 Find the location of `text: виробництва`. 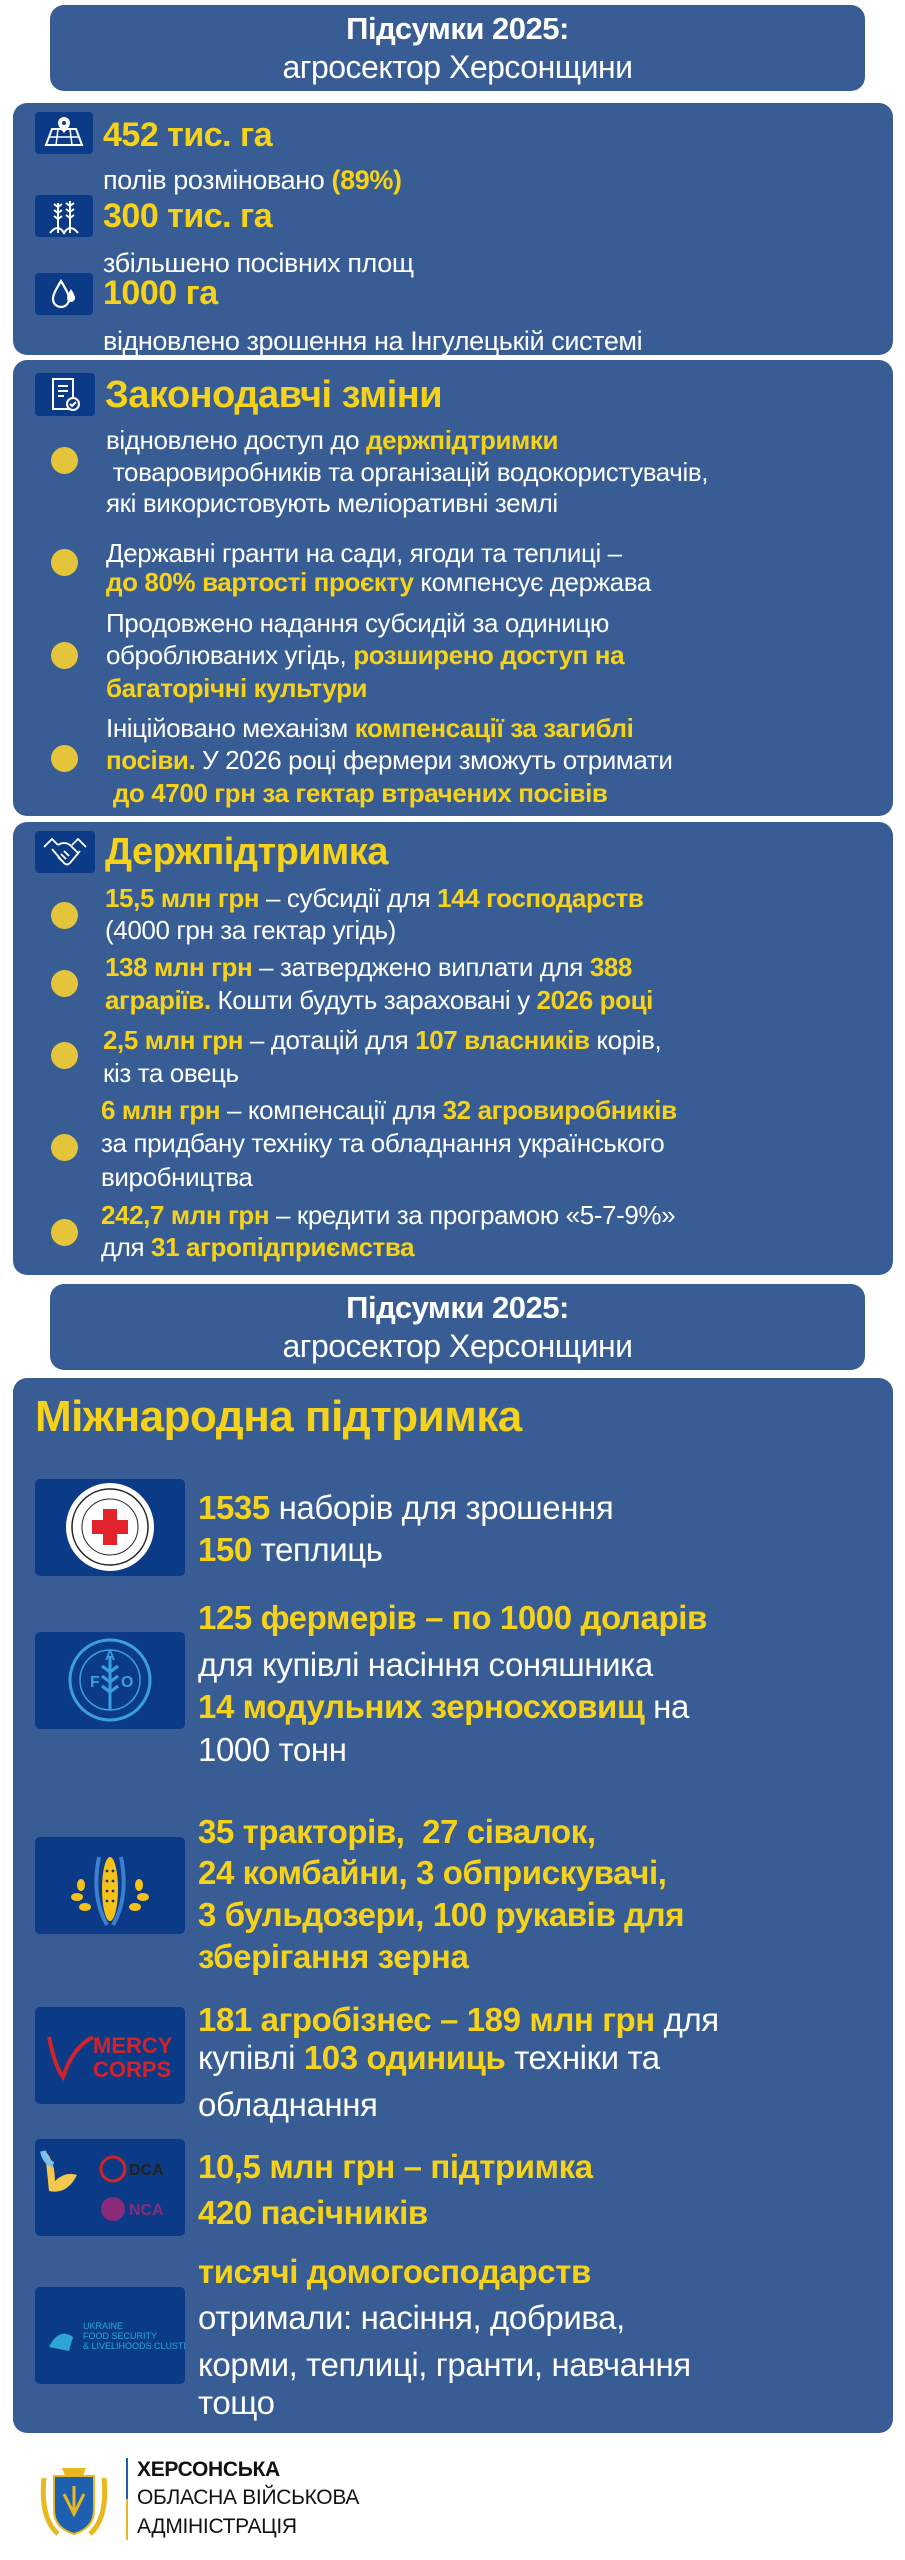

text: виробництва is located at coordinates (177, 1177).